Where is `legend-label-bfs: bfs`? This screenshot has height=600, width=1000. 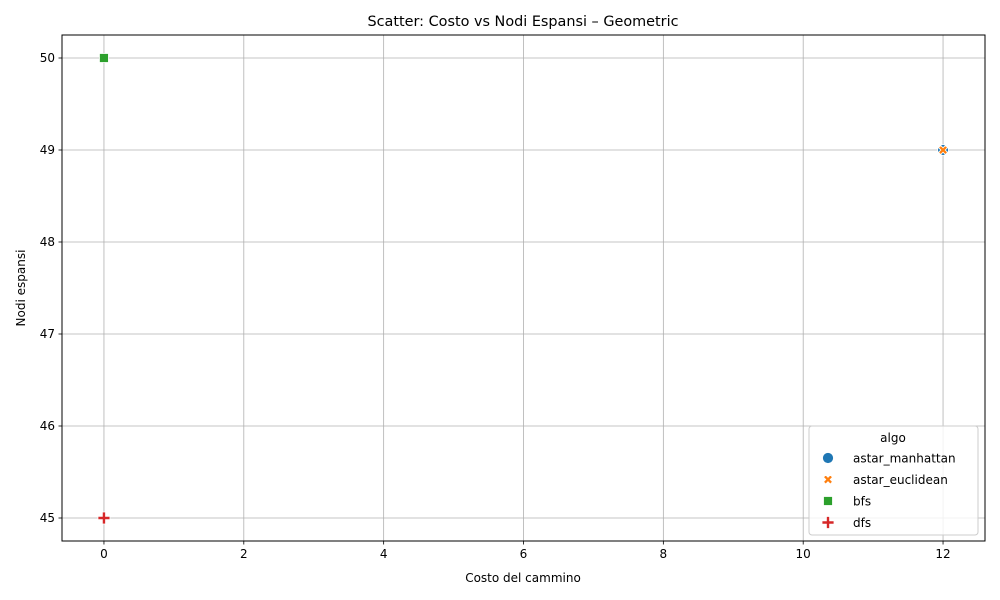 legend-label-bfs: bfs is located at coordinates (862, 502).